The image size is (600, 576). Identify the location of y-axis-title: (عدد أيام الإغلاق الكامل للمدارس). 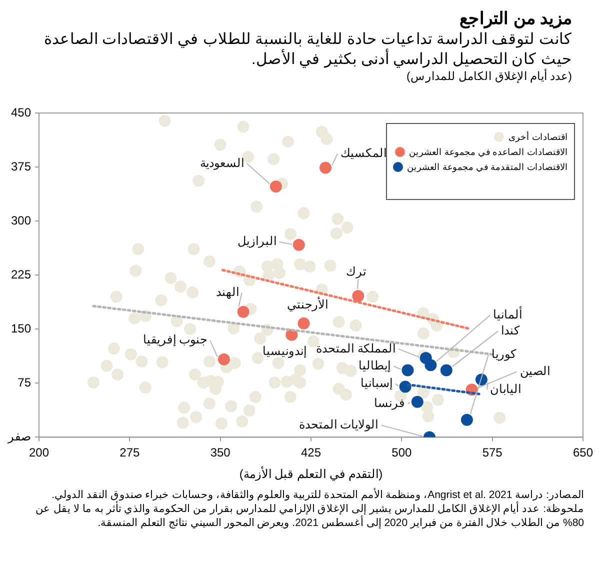
(489, 77).